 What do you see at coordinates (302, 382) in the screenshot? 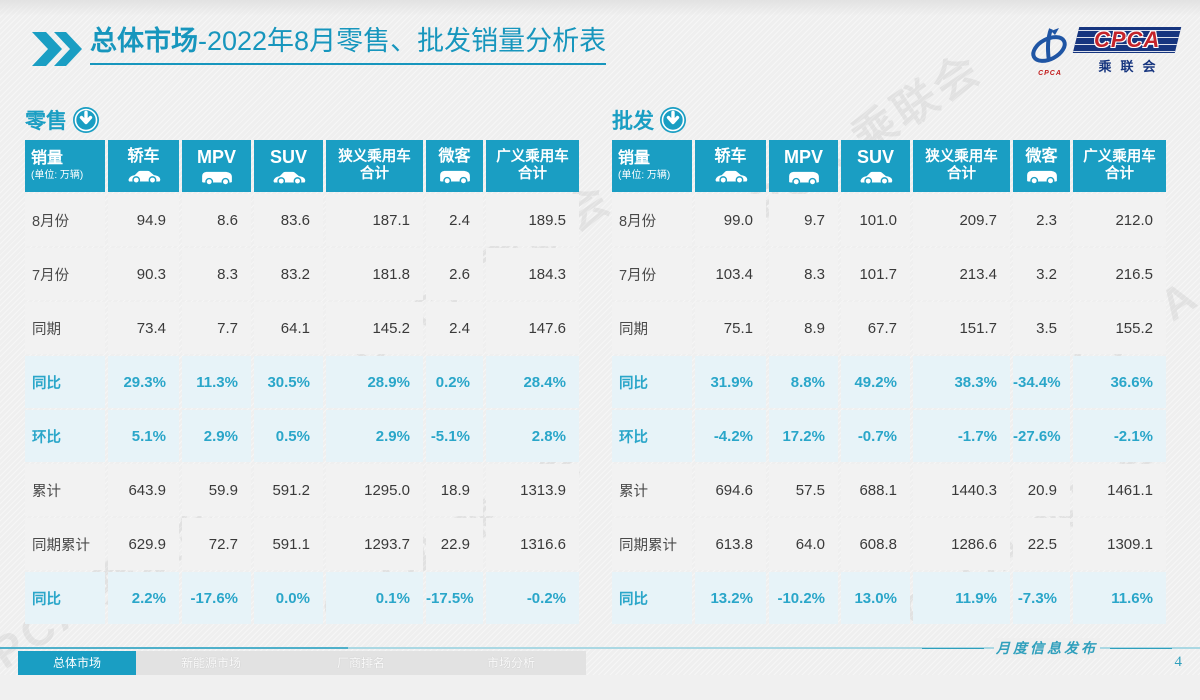
I see `table-row: 同比 29.3% 11.3% 30.5% 28.9% 0.2% 28.4%` at bounding box center [302, 382].